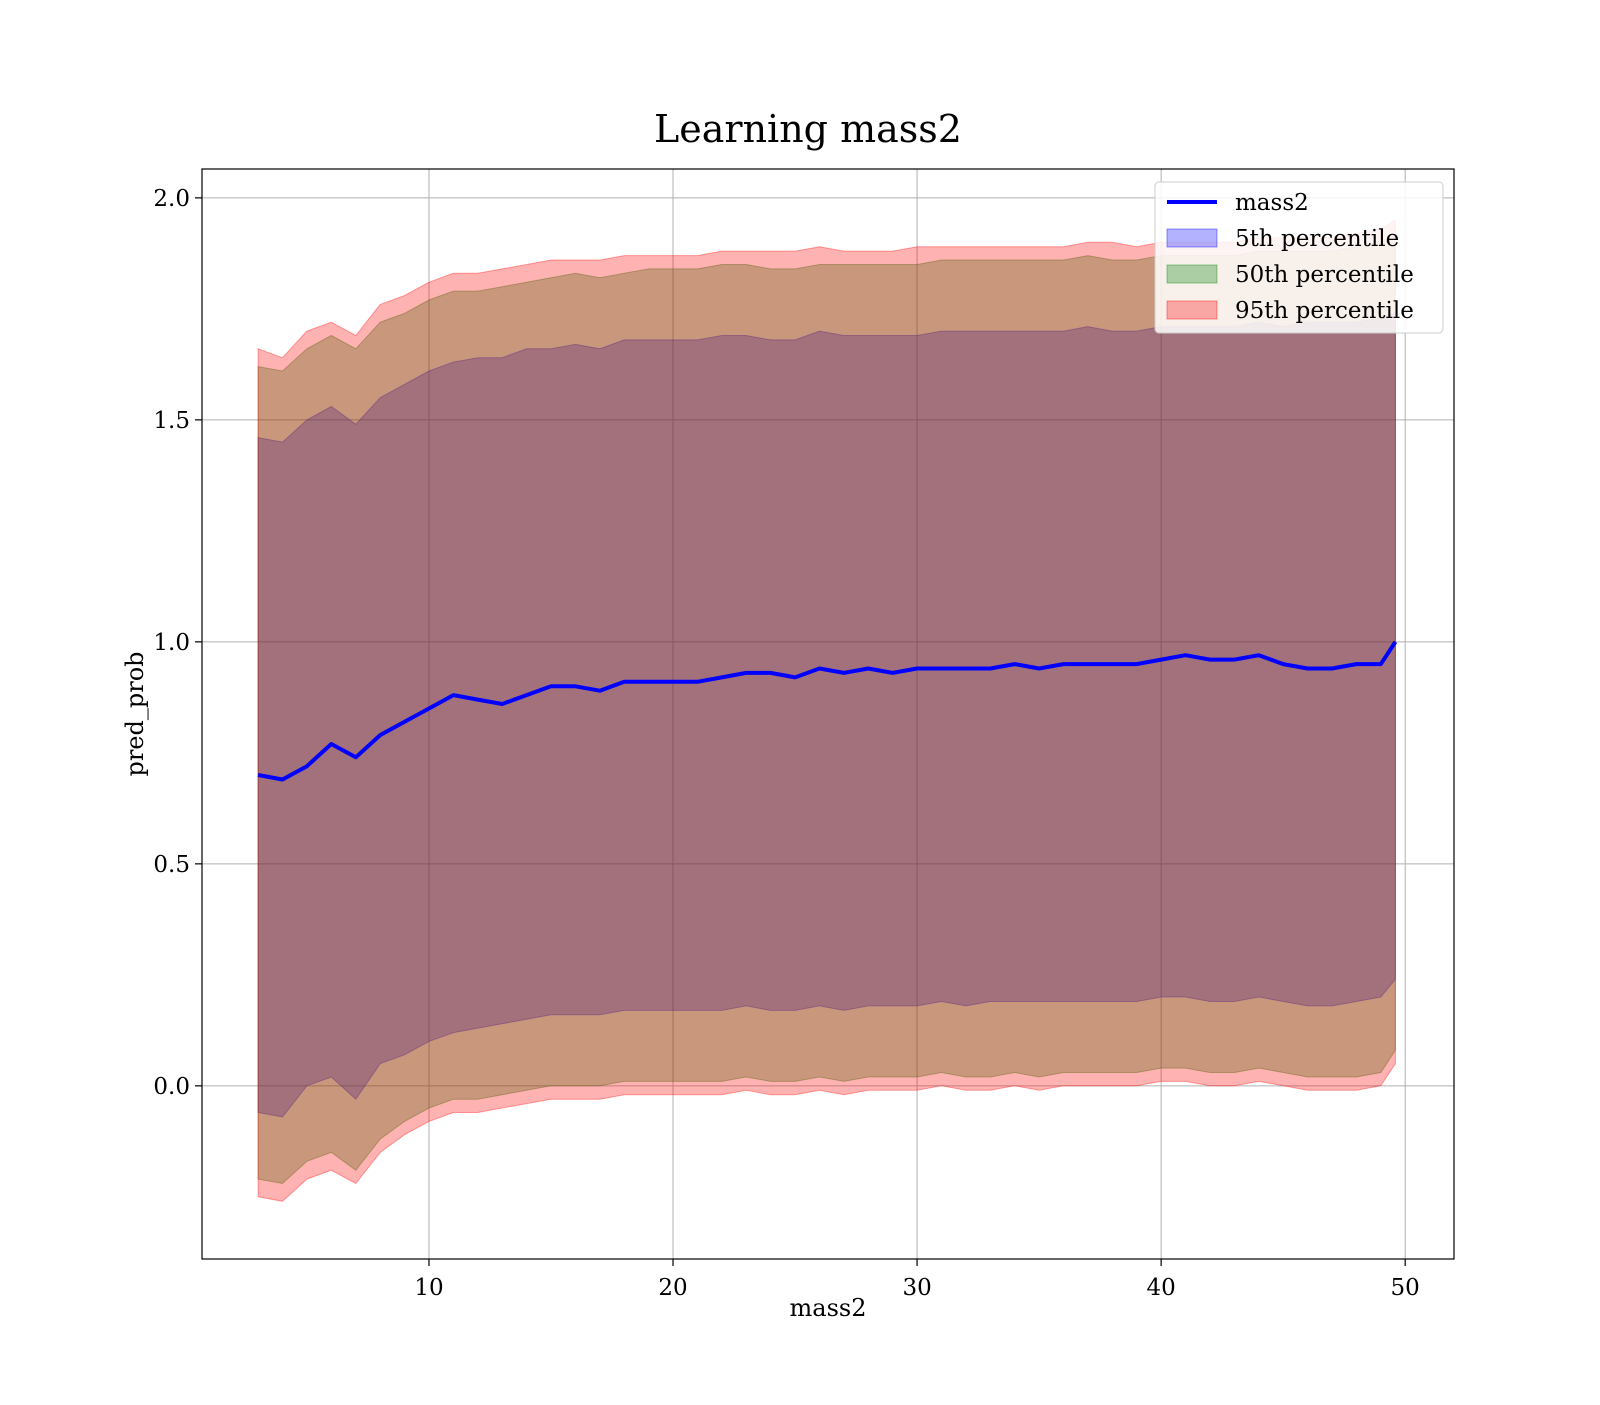 The height and width of the screenshot is (1405, 1600). Describe the element at coordinates (171, 1087) in the screenshot. I see `y-tick-label: 0.0` at that location.